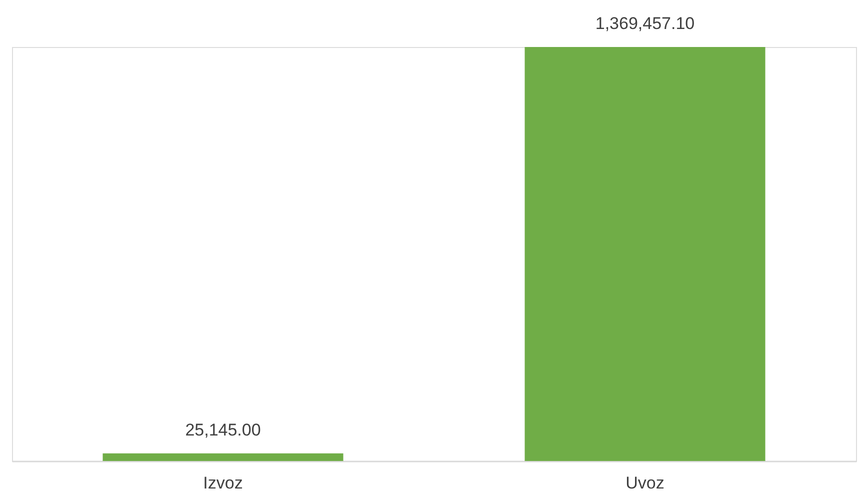  Describe the element at coordinates (645, 23) in the screenshot. I see `data-label: 1,369,457.10` at that location.